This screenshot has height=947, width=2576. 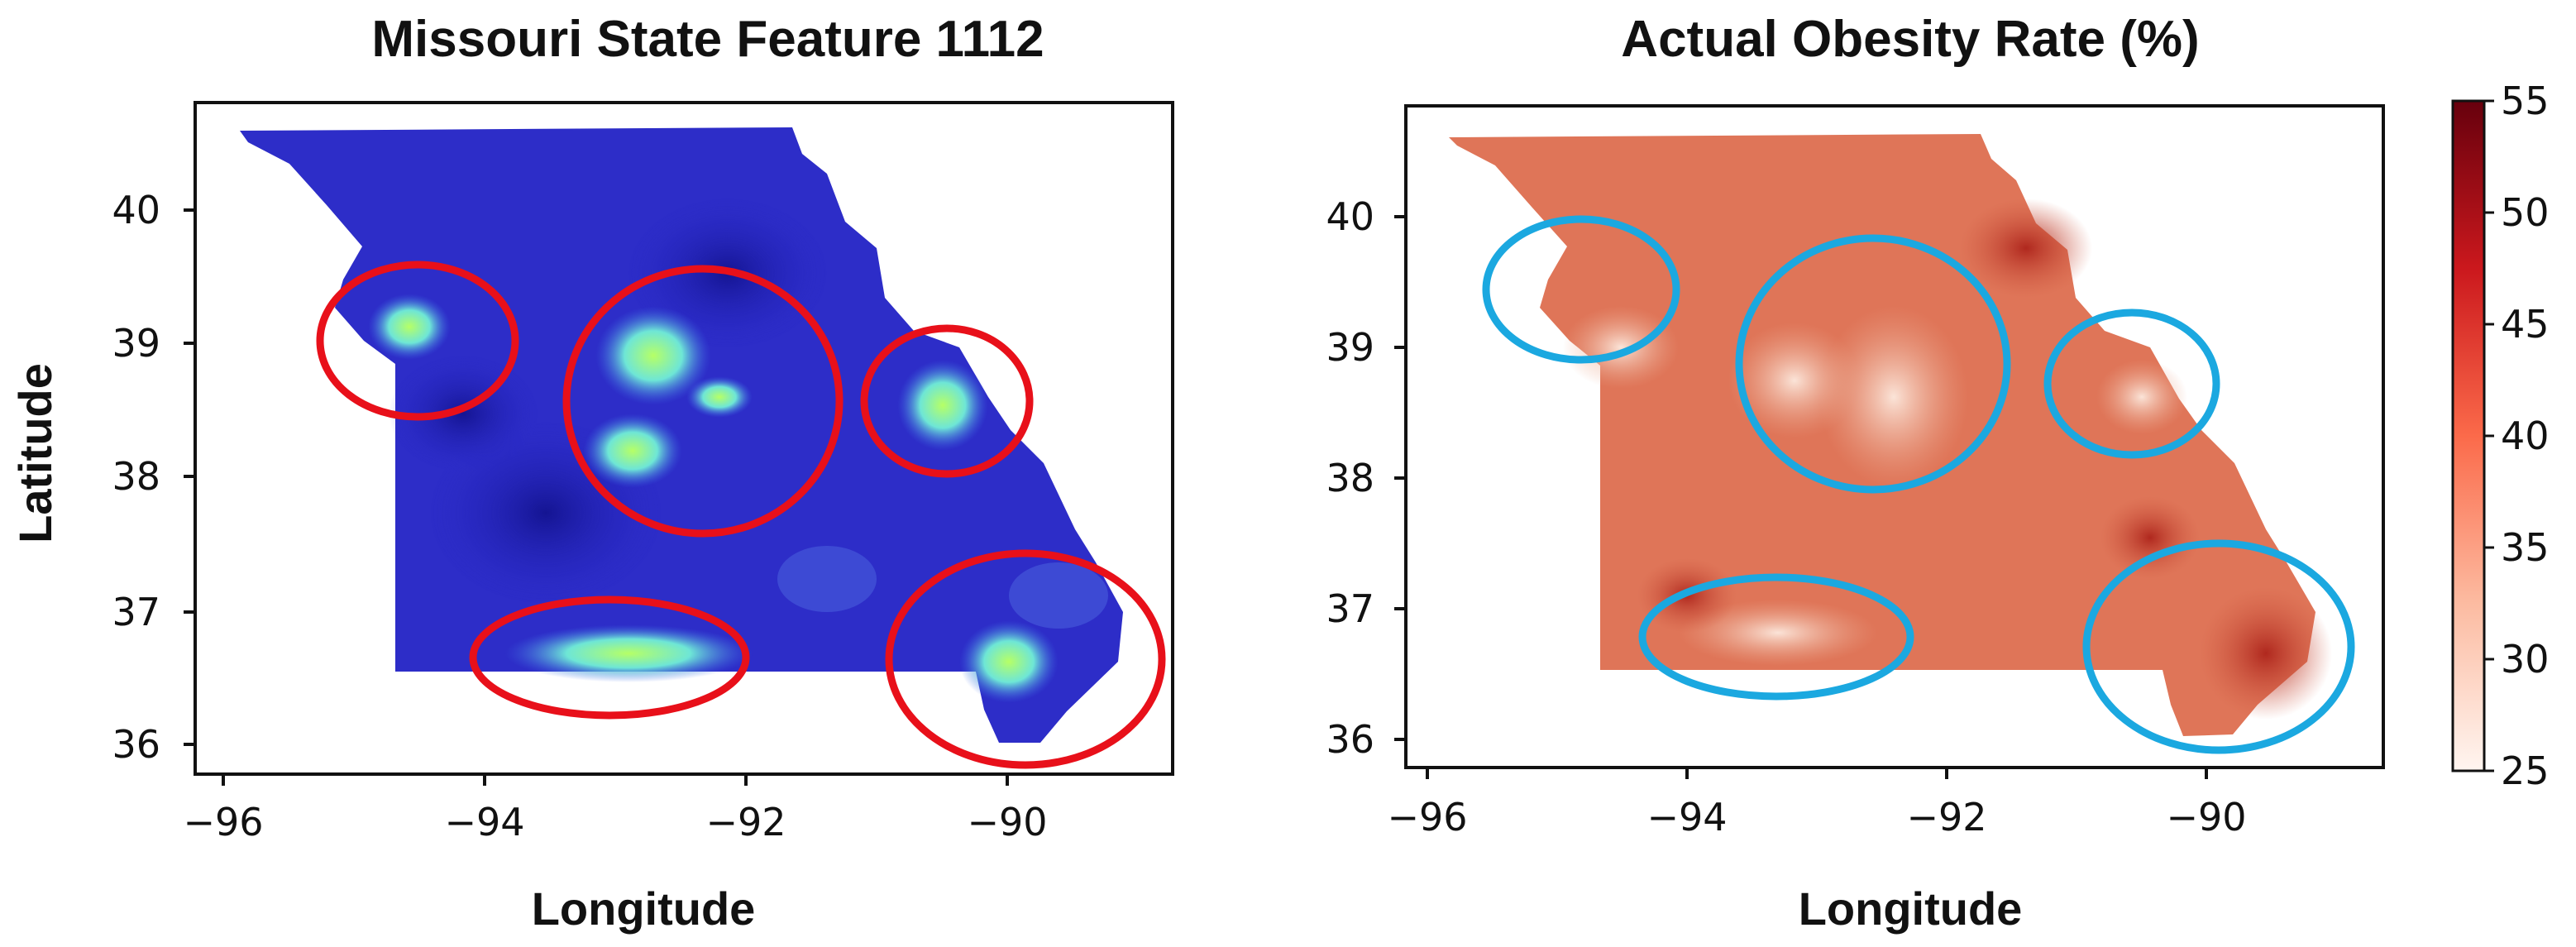 I want to click on right-y-axis: 40 39 38 37 36, so click(x=1366, y=478).